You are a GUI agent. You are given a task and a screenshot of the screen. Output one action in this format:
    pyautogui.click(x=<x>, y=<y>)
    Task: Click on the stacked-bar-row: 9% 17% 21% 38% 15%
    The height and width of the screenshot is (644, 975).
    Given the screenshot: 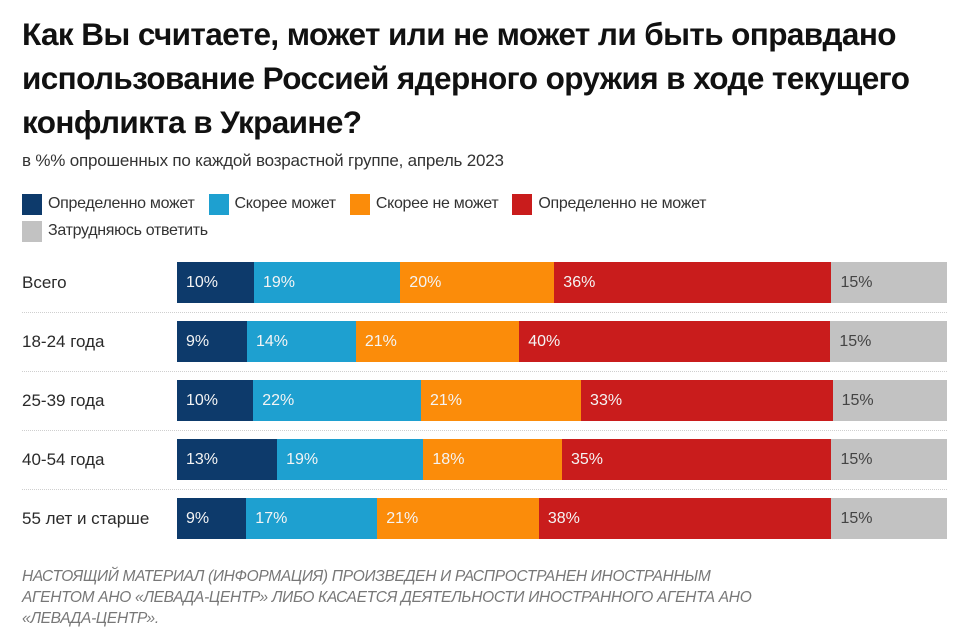 What is the action you would take?
    pyautogui.click(x=562, y=518)
    